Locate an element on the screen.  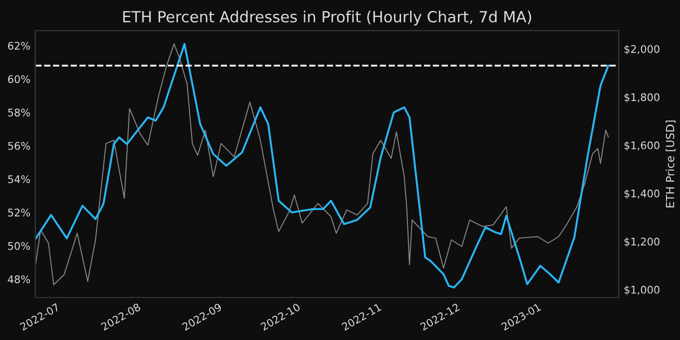
y-tick-label: 58% is located at coordinates (19, 112).